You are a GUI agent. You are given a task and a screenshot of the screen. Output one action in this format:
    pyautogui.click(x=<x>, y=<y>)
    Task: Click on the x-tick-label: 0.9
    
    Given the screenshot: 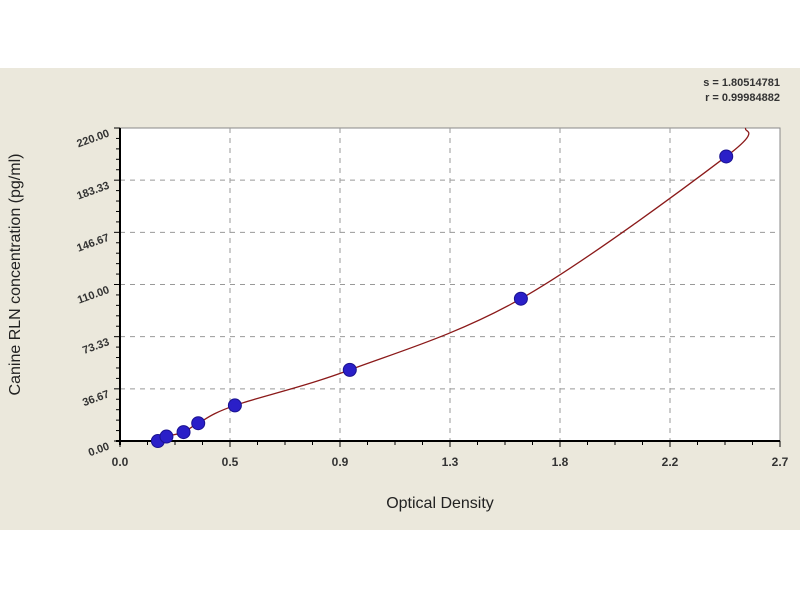 What is the action you would take?
    pyautogui.click(x=340, y=462)
    